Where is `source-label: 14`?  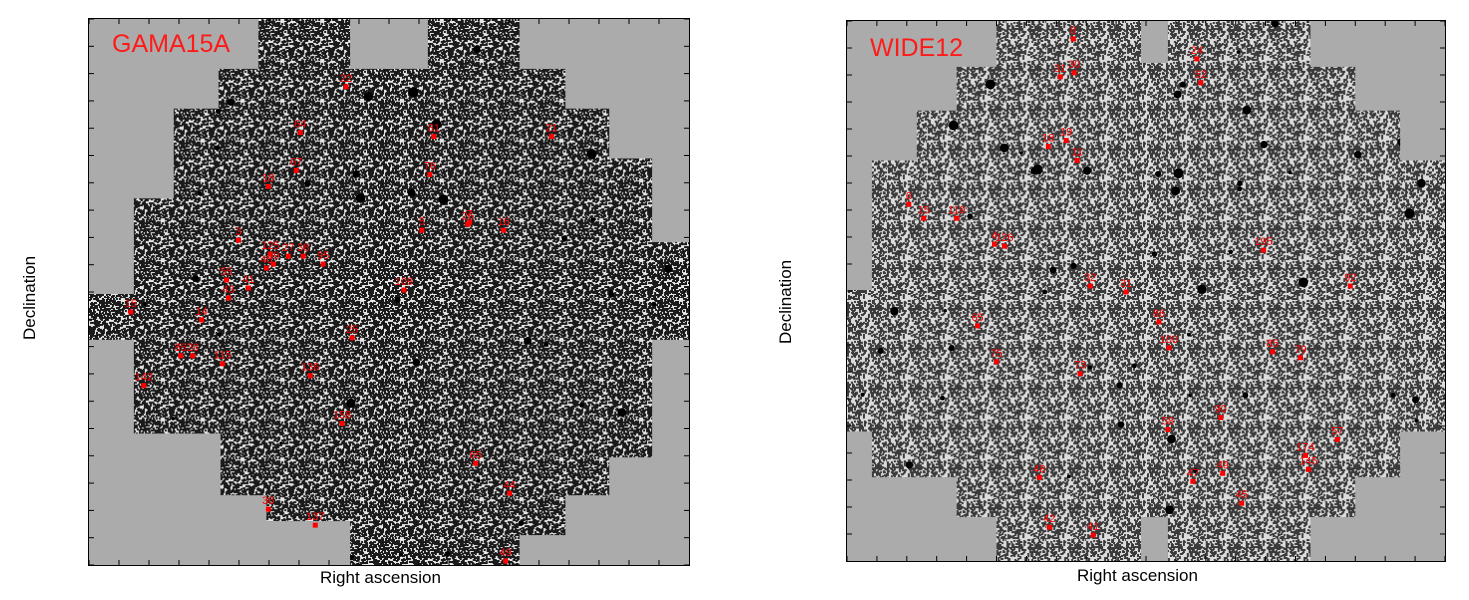
source-label: 14 is located at coordinates (202, 312).